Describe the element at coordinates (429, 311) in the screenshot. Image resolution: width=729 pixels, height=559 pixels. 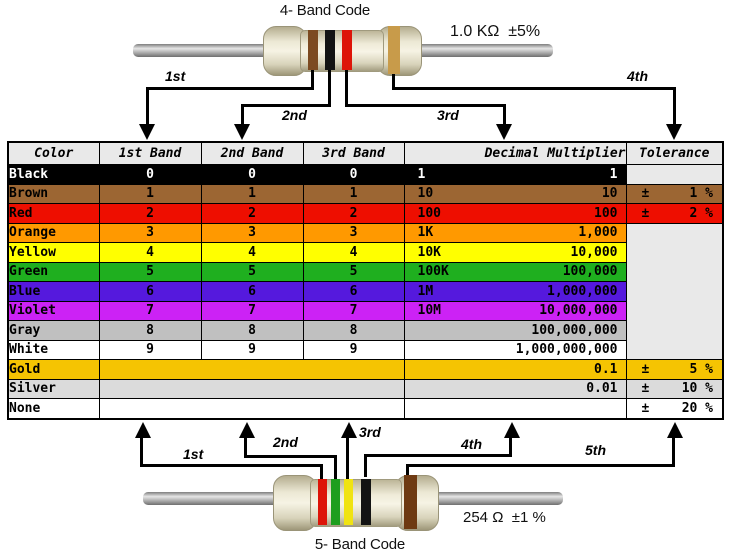
I see `multiplier-short: 10M` at that location.